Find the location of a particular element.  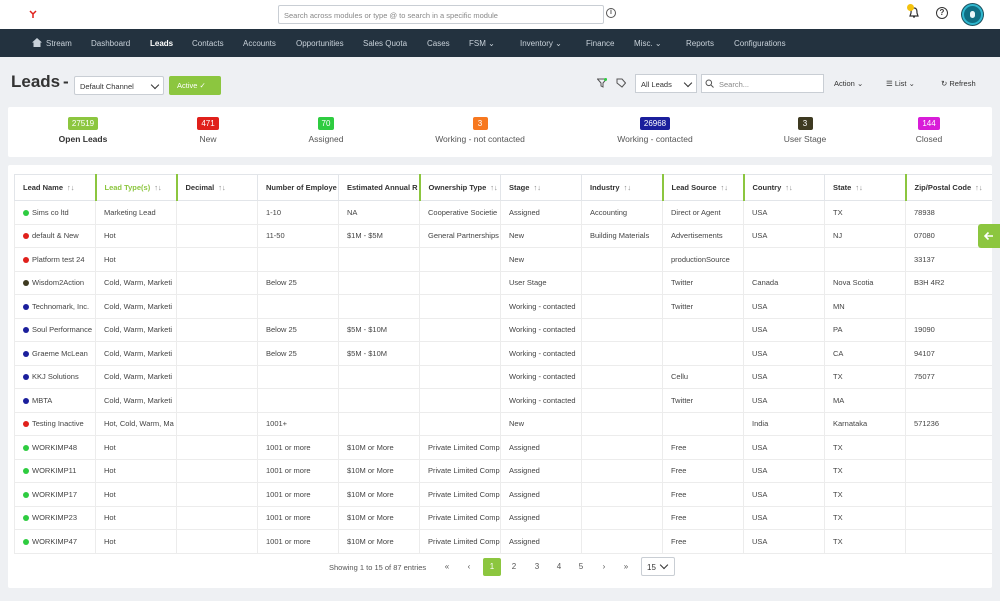

table-cell is located at coordinates (217, 235).